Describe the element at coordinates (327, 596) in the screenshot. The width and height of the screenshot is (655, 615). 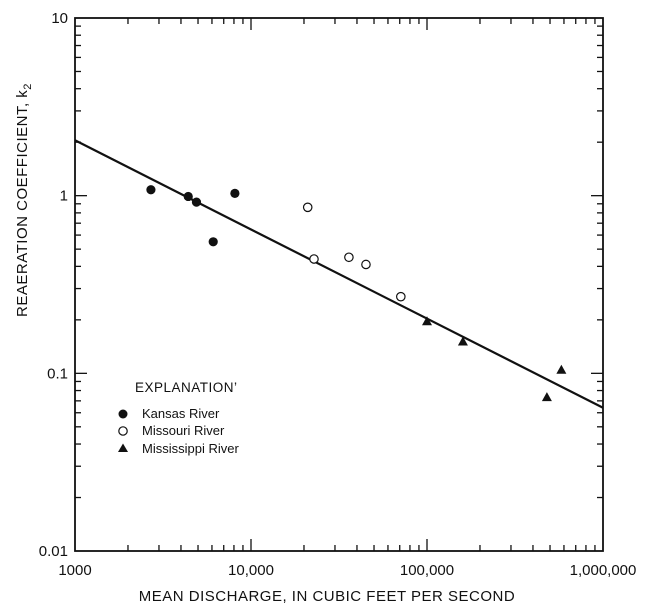
I see `x-axis-title: MEAN DISCHARGE, IN CUBIC FEET PER SECOND` at that location.